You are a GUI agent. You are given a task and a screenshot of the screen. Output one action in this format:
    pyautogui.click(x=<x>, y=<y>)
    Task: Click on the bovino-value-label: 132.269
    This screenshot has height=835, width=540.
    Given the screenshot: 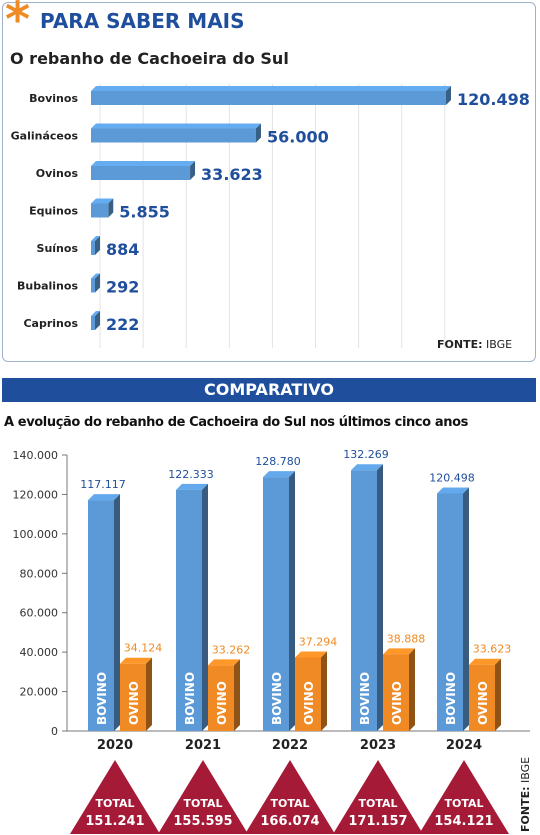 What is the action you would take?
    pyautogui.click(x=366, y=454)
    